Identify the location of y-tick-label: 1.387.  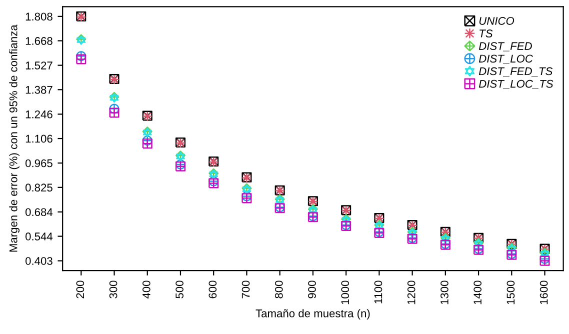
(39, 90).